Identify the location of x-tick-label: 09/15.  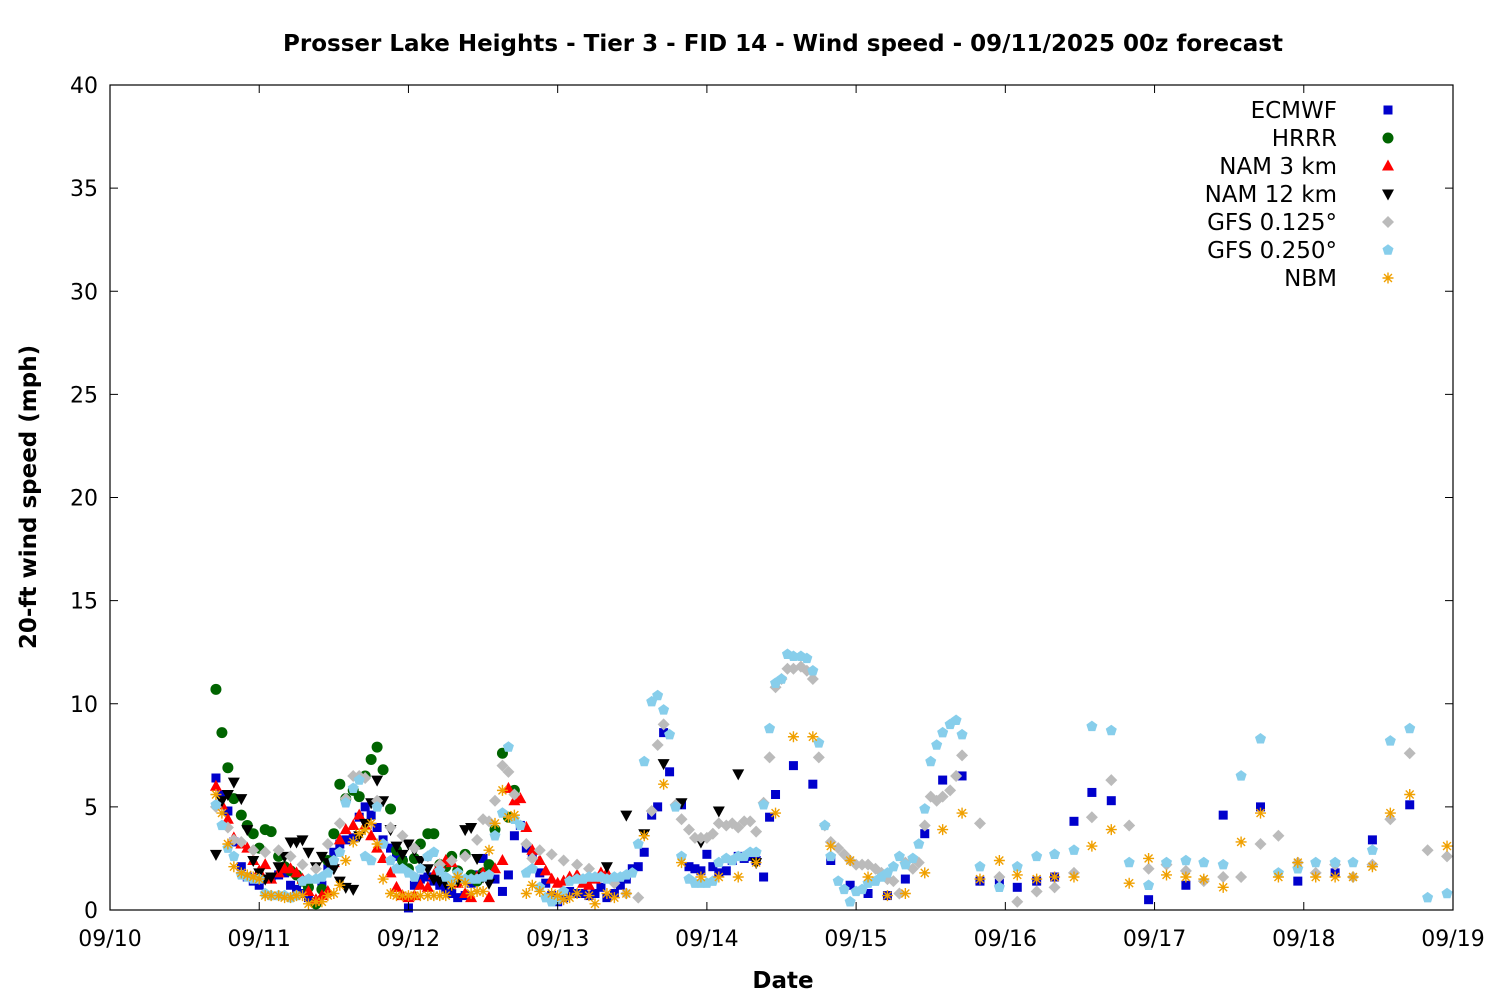
(855, 939).